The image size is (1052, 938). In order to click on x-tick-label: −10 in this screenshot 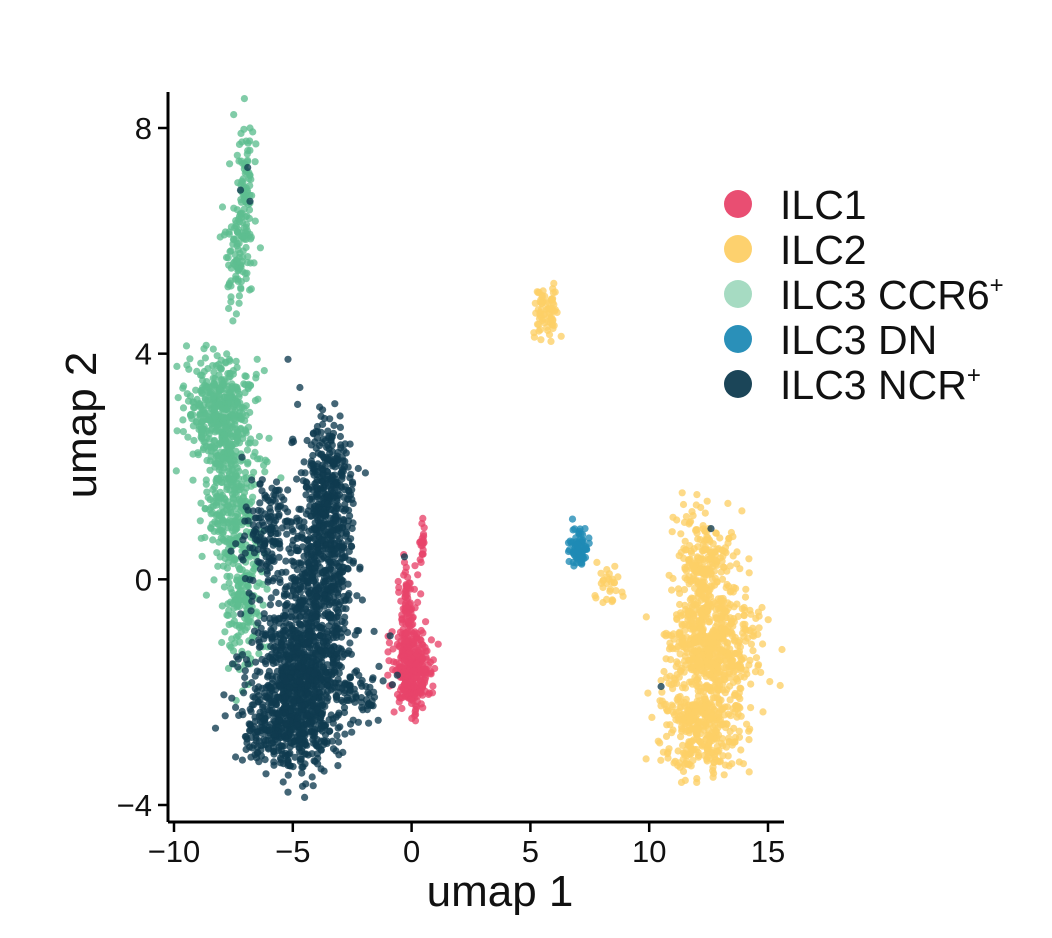, I will do `click(174, 851)`.